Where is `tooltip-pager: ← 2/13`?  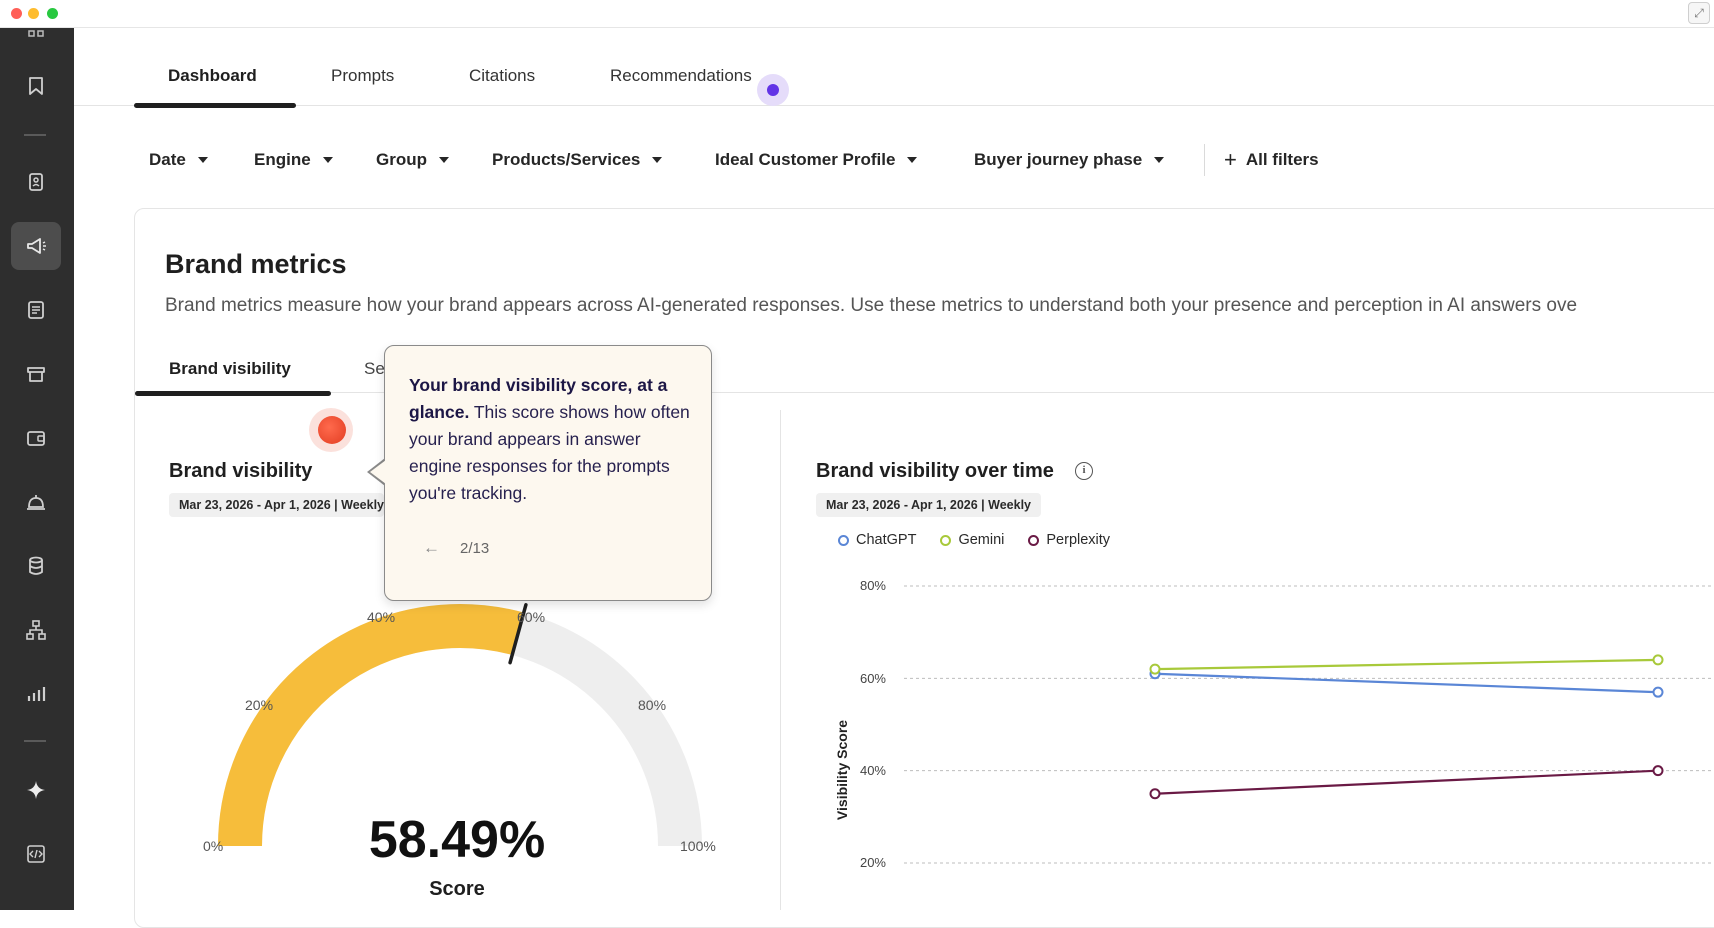
tooltip-pager: ← 2/13 is located at coordinates (456, 548).